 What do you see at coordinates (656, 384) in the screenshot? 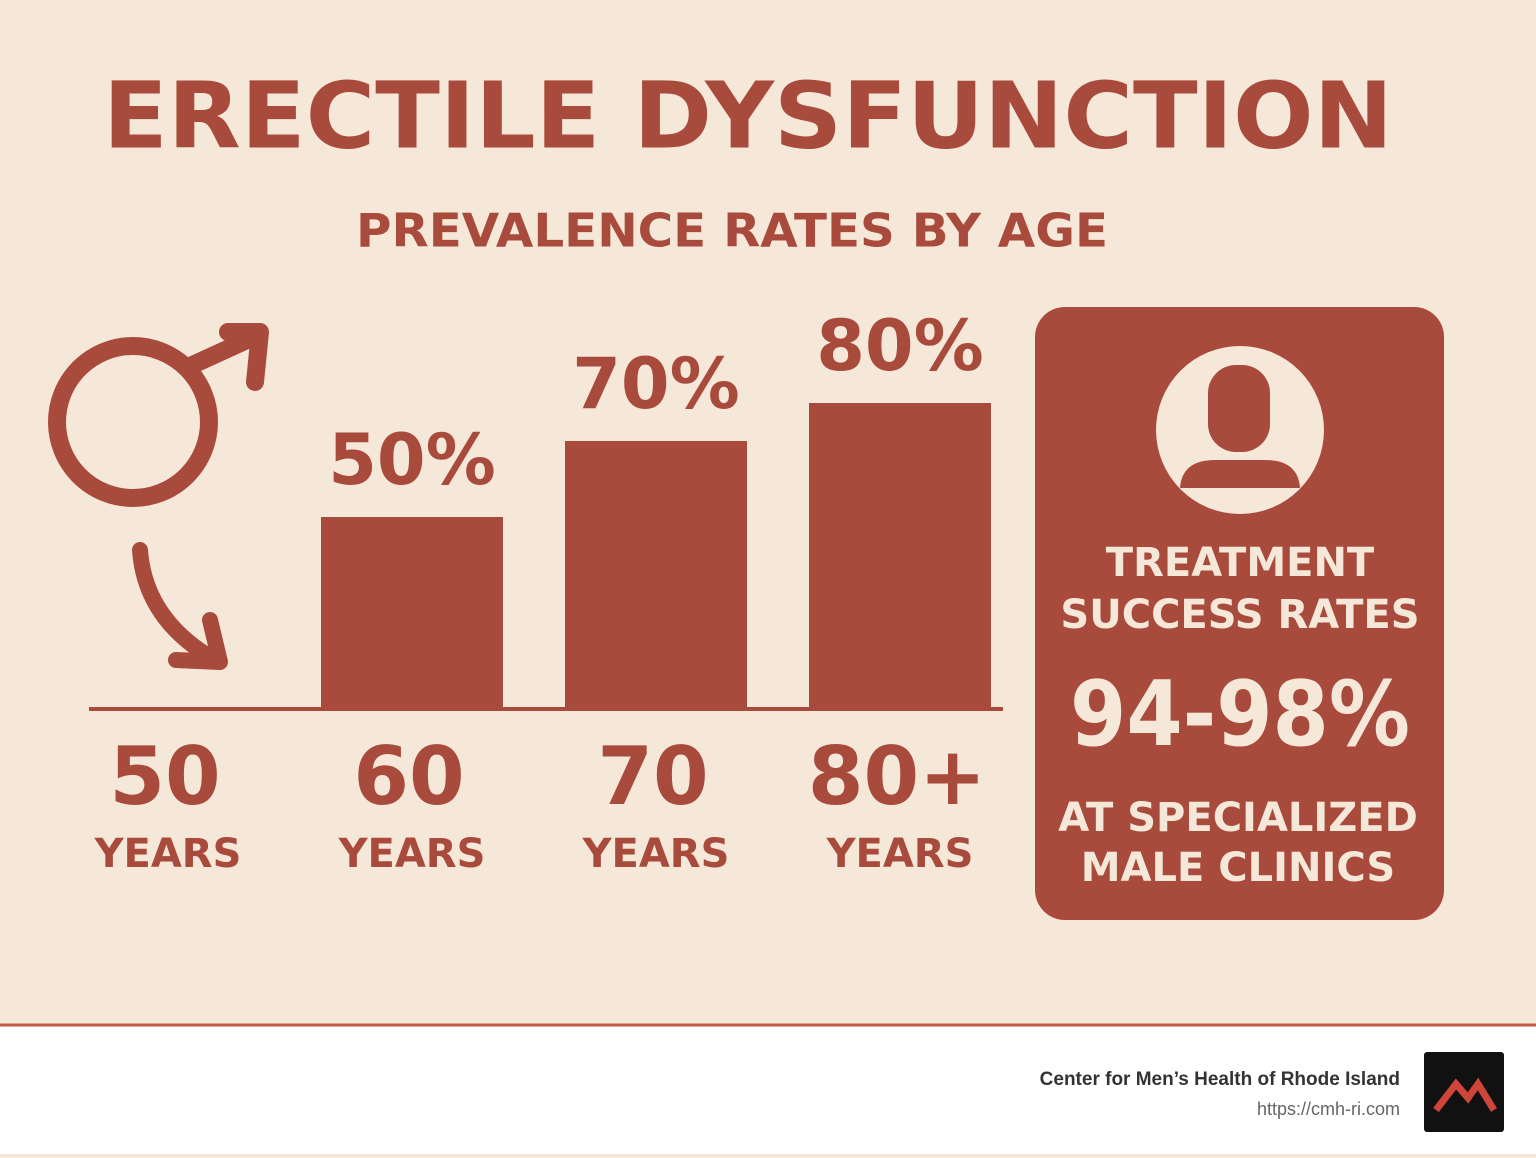
I see `value-label: 70%` at bounding box center [656, 384].